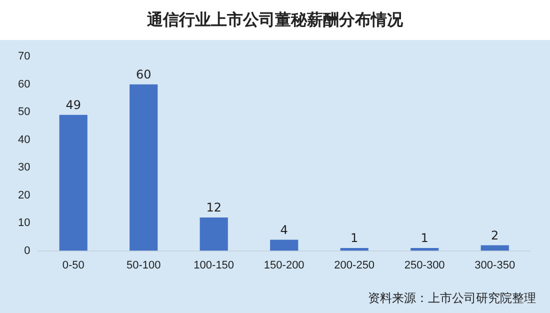 This screenshot has width=550, height=313. What do you see at coordinates (24, 112) in the screenshot?
I see `y-tick-label: 50` at bounding box center [24, 112].